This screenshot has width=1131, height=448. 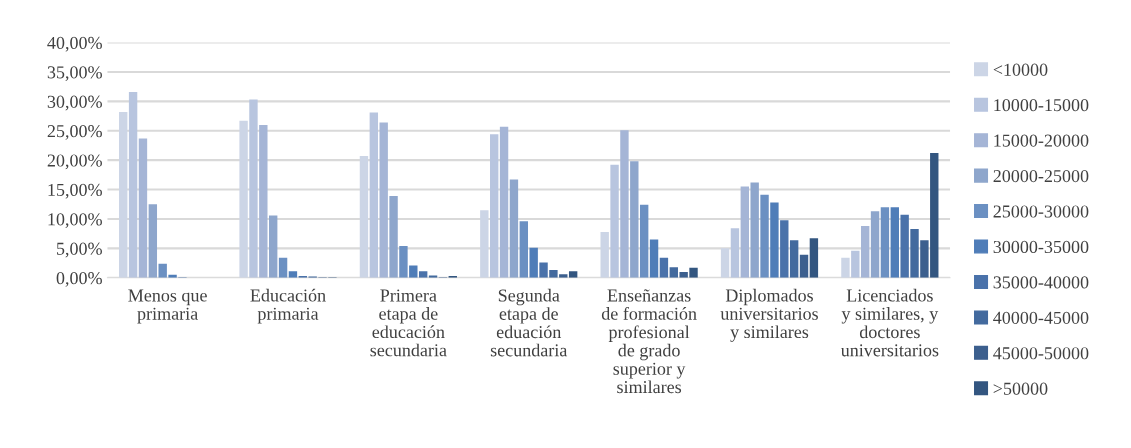 What do you see at coordinates (75, 191) in the screenshot?
I see `y-tick-label: 15,00%` at bounding box center [75, 191].